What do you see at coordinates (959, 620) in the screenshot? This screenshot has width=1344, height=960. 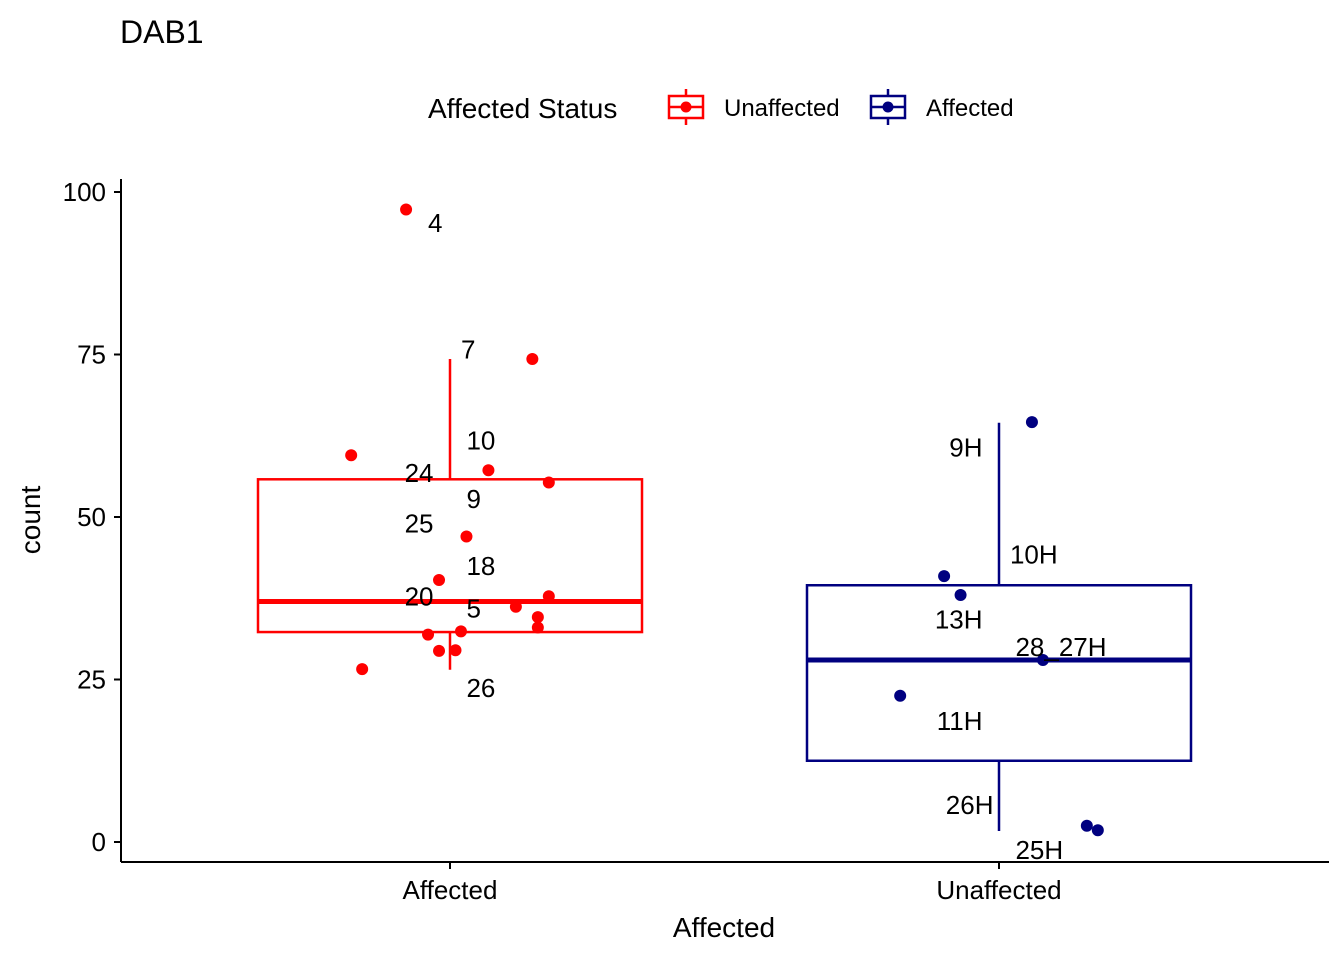 I see `point-label: 13H` at bounding box center [959, 620].